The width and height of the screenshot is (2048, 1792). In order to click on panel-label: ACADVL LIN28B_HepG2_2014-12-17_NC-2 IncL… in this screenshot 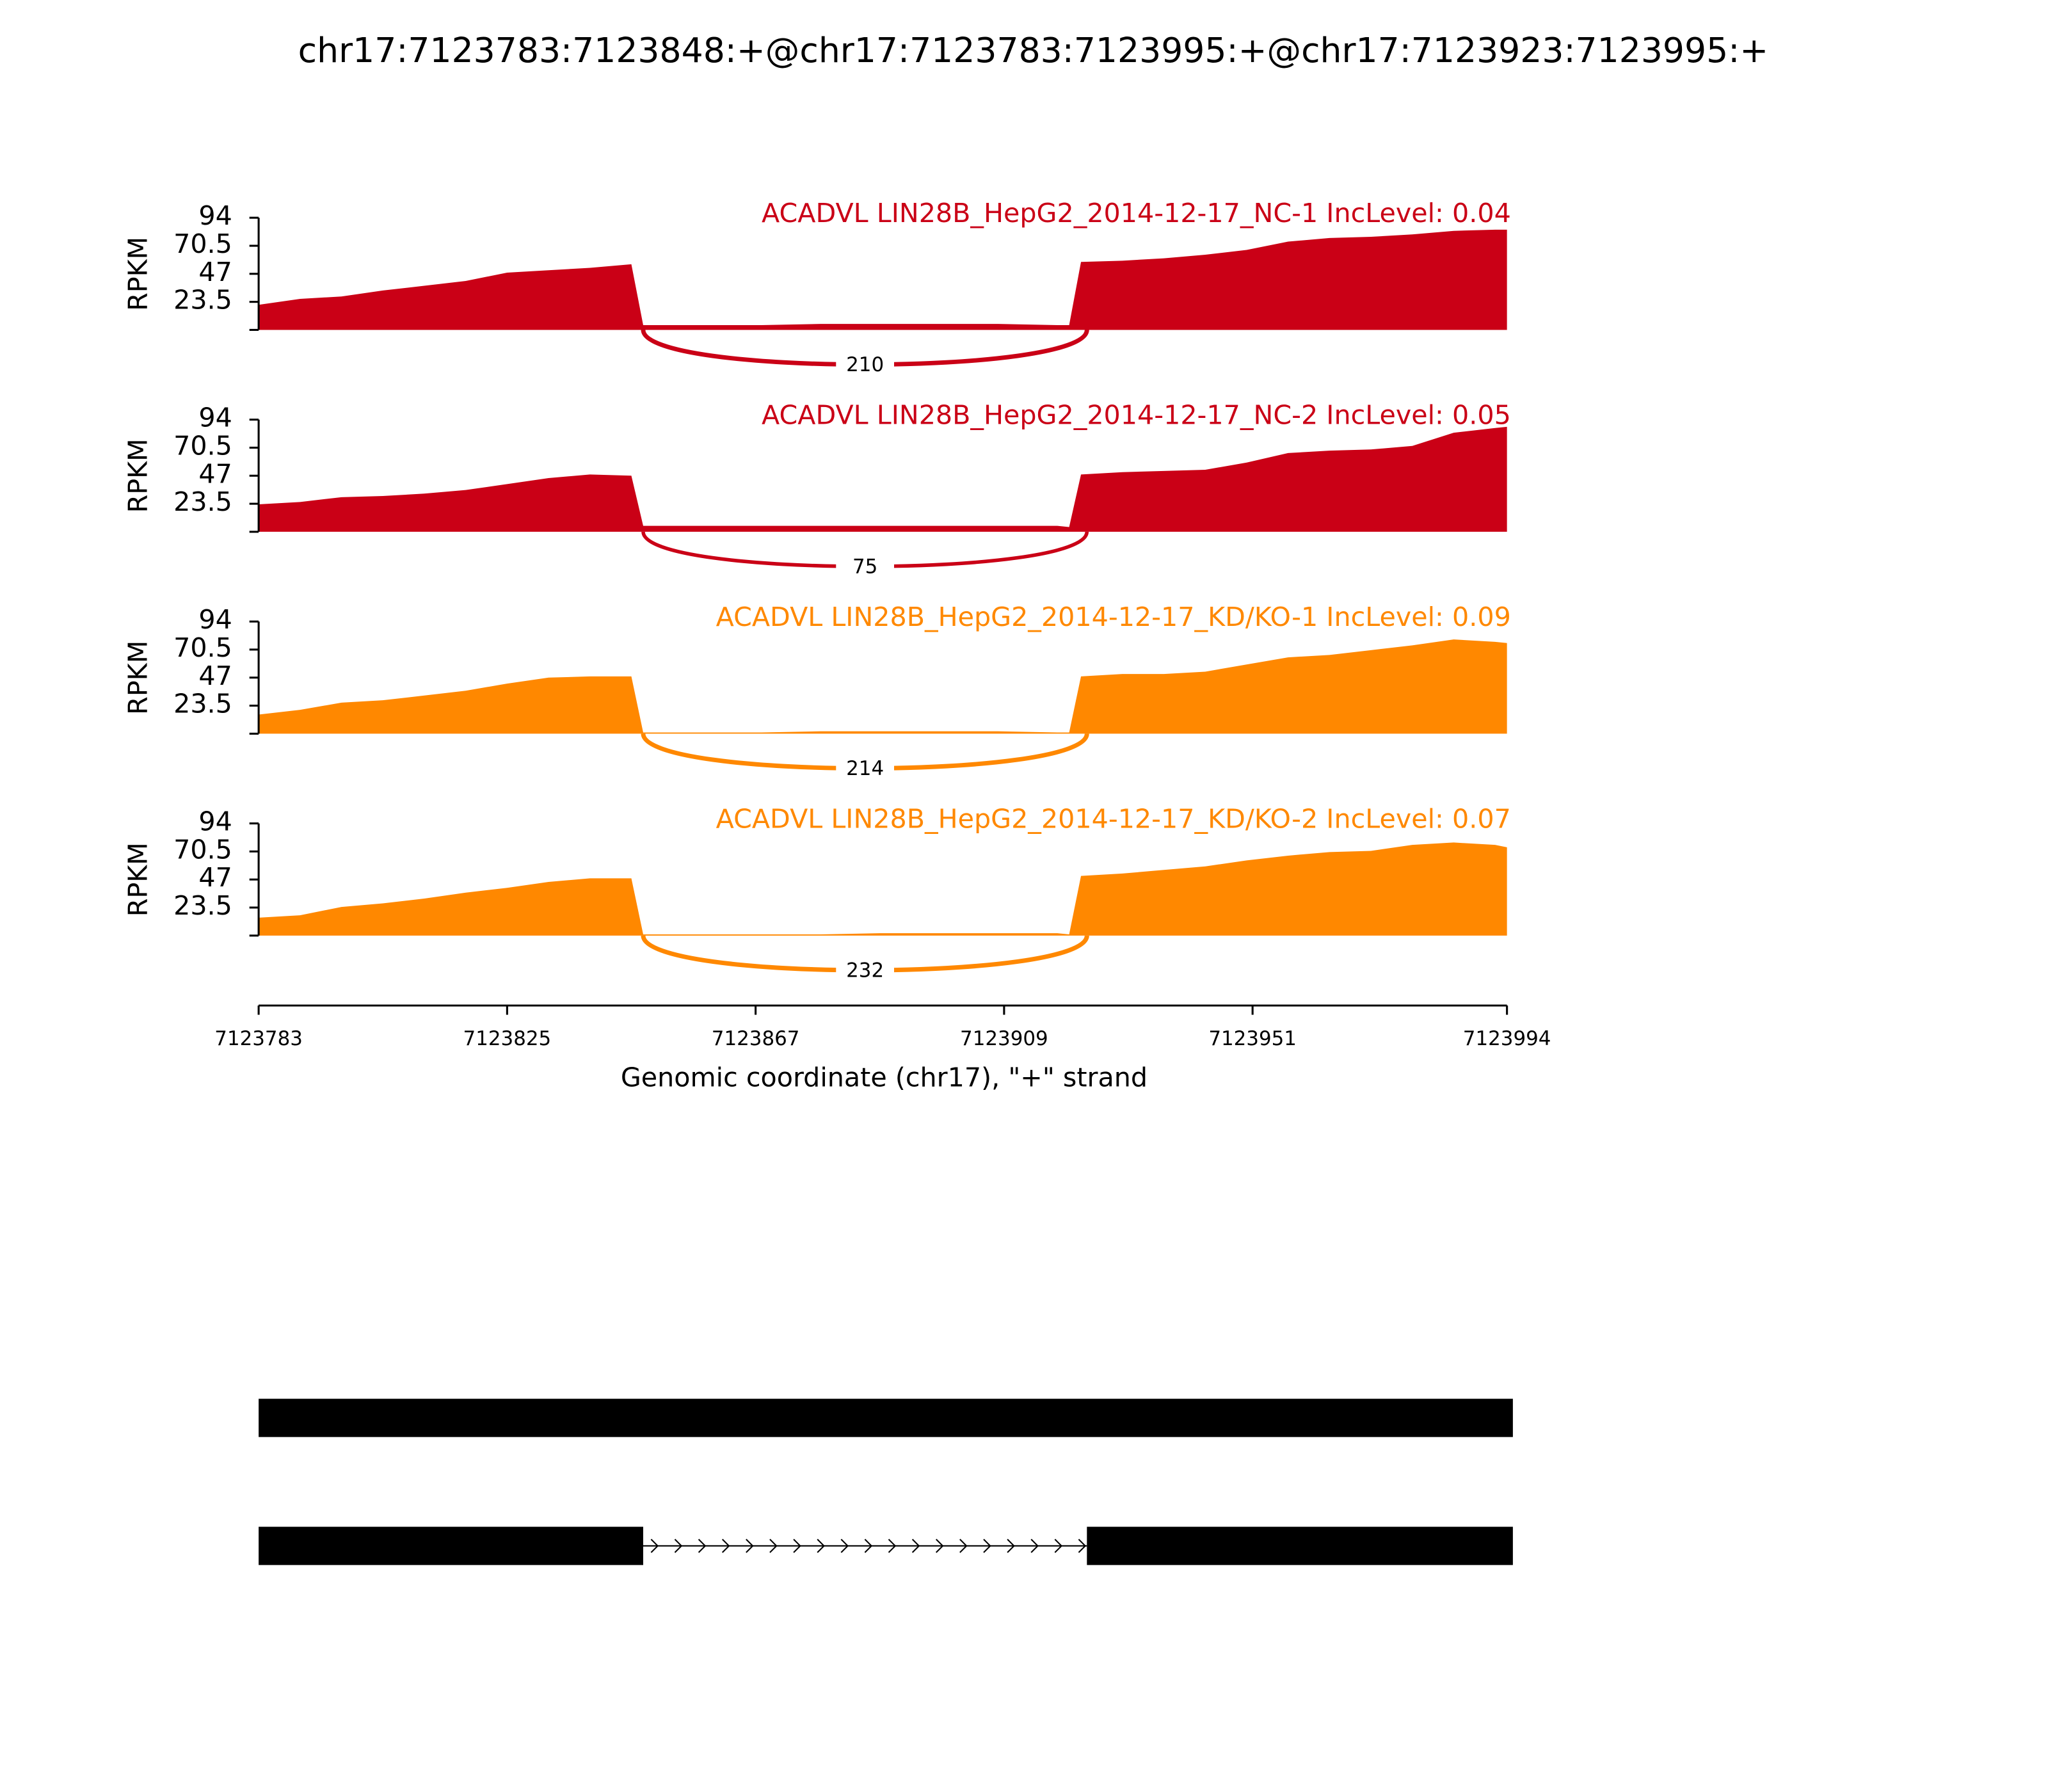, I will do `click(1136, 415)`.